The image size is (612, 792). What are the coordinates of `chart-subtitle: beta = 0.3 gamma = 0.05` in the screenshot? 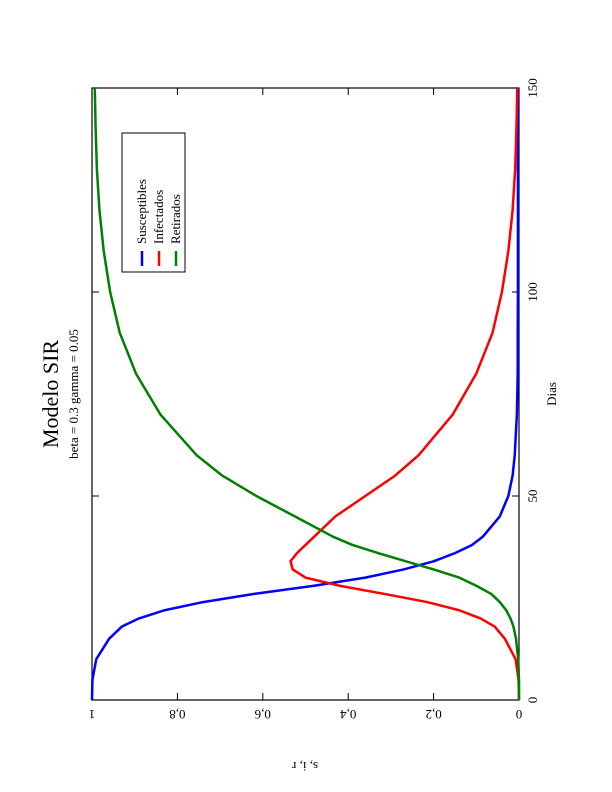 It's located at (73, 394).